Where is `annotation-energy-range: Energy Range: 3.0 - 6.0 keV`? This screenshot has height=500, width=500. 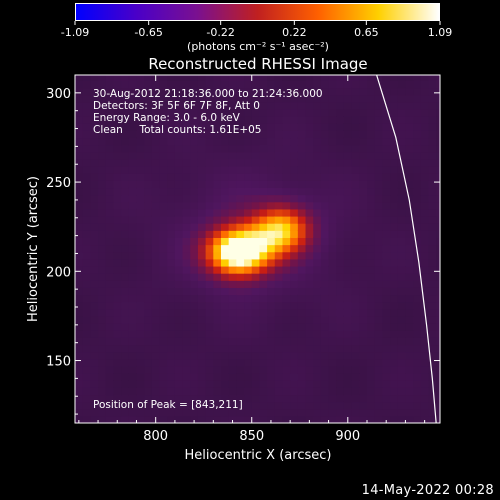 annotation-energy-range: Energy Range: 3.0 - 6.0 keV is located at coordinates (167, 118).